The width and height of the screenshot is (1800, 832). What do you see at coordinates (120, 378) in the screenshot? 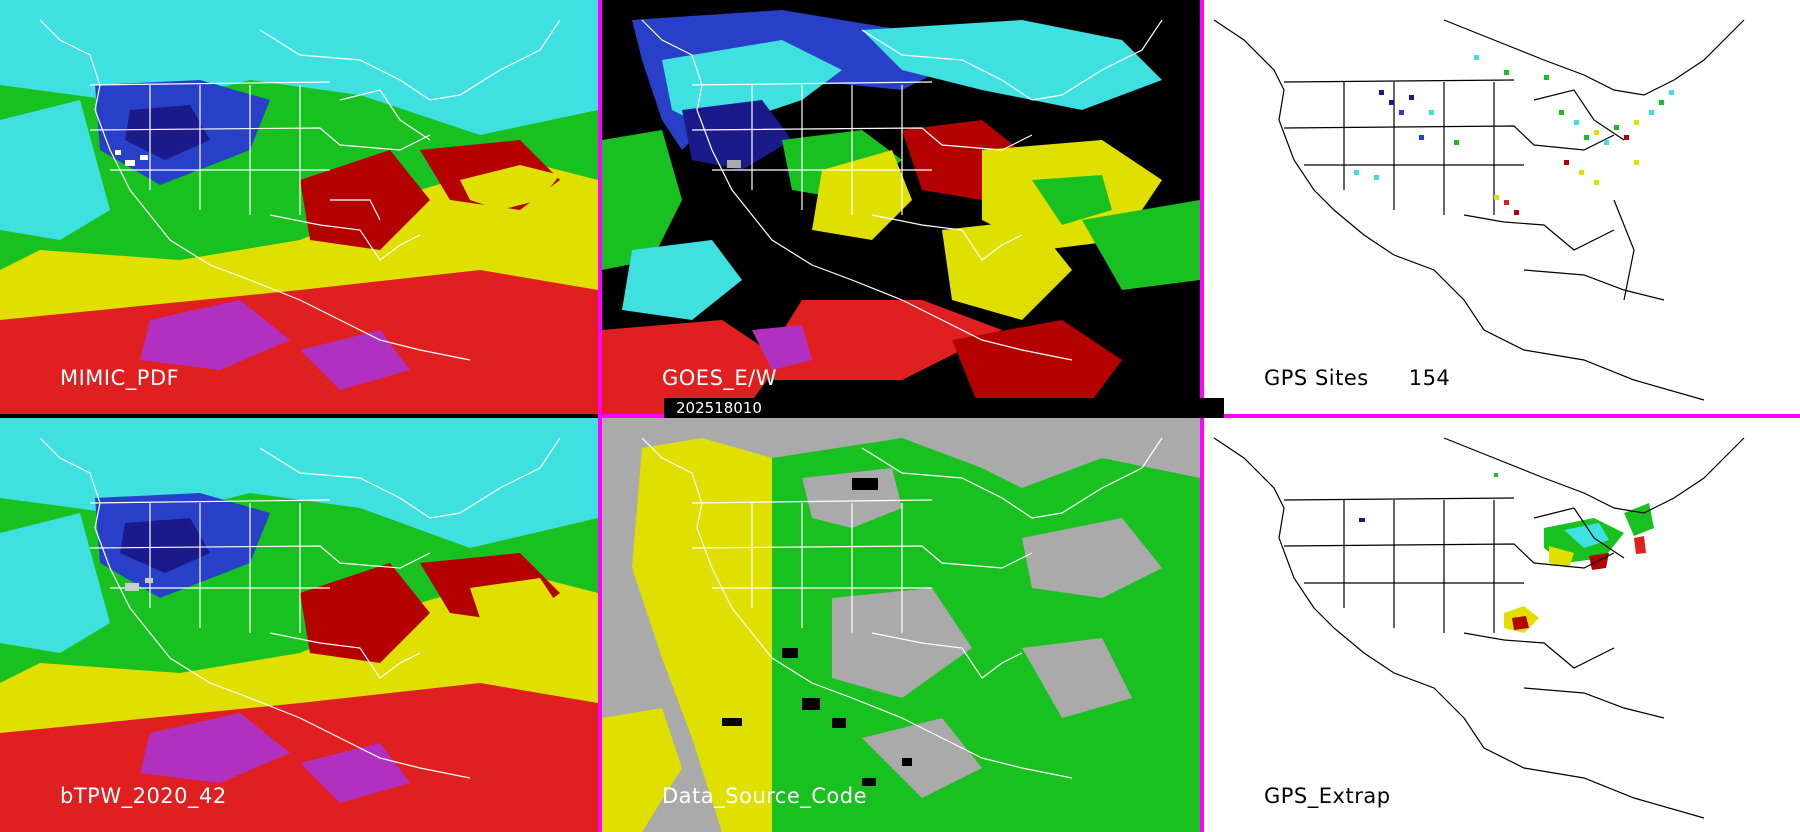
I see `mimic-pdf-label: MIMIC_PDF` at bounding box center [120, 378].